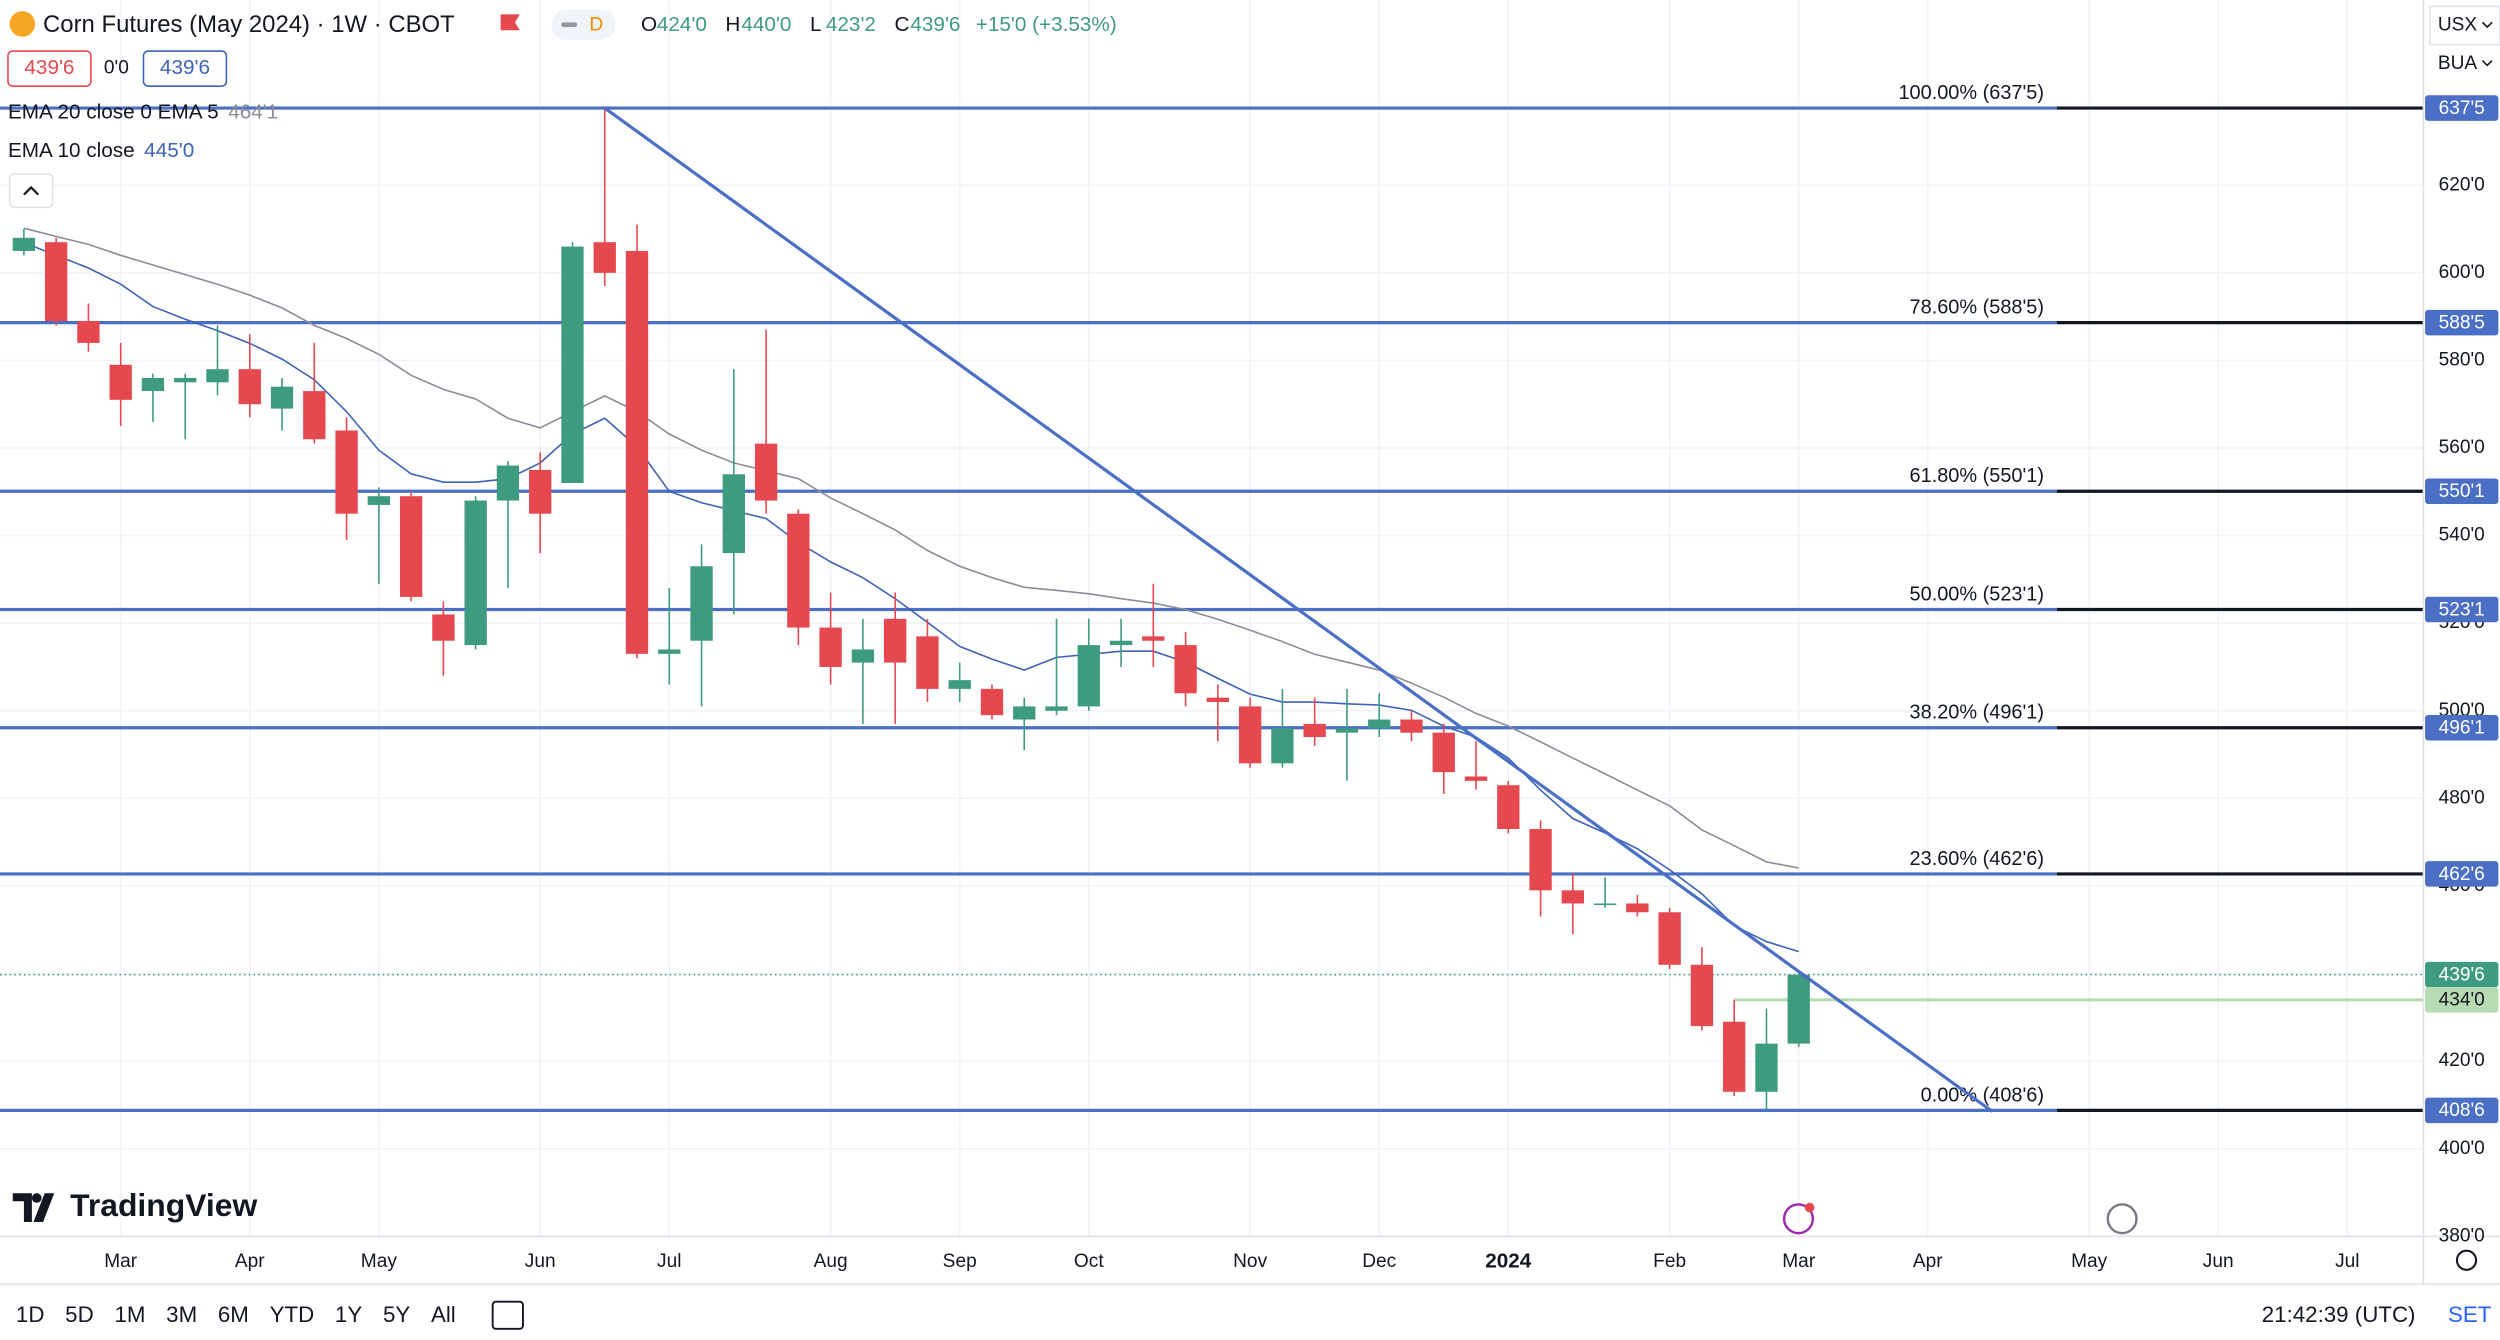  What do you see at coordinates (129, 1314) in the screenshot?
I see `timeframe-button: 1M` at bounding box center [129, 1314].